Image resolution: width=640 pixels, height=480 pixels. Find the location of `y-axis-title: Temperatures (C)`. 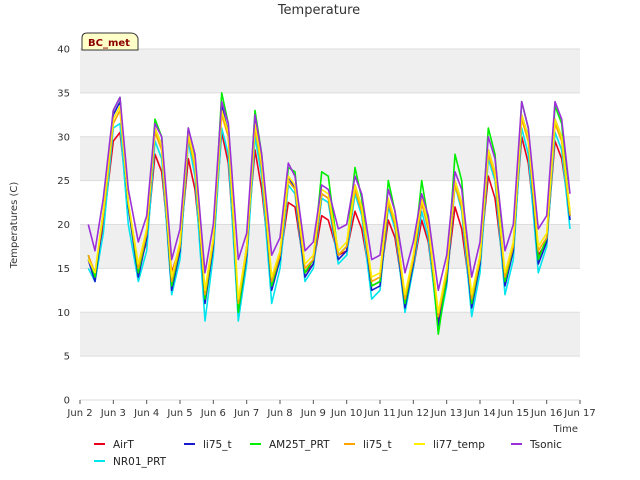

y-axis-title: Temperatures (C) is located at coordinates (14, 226).